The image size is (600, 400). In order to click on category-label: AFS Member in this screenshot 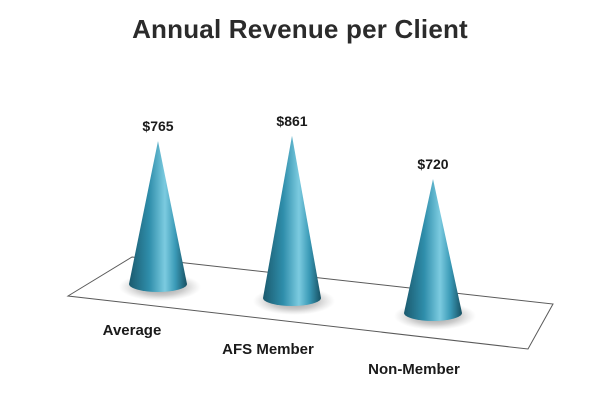, I will do `click(268, 349)`.